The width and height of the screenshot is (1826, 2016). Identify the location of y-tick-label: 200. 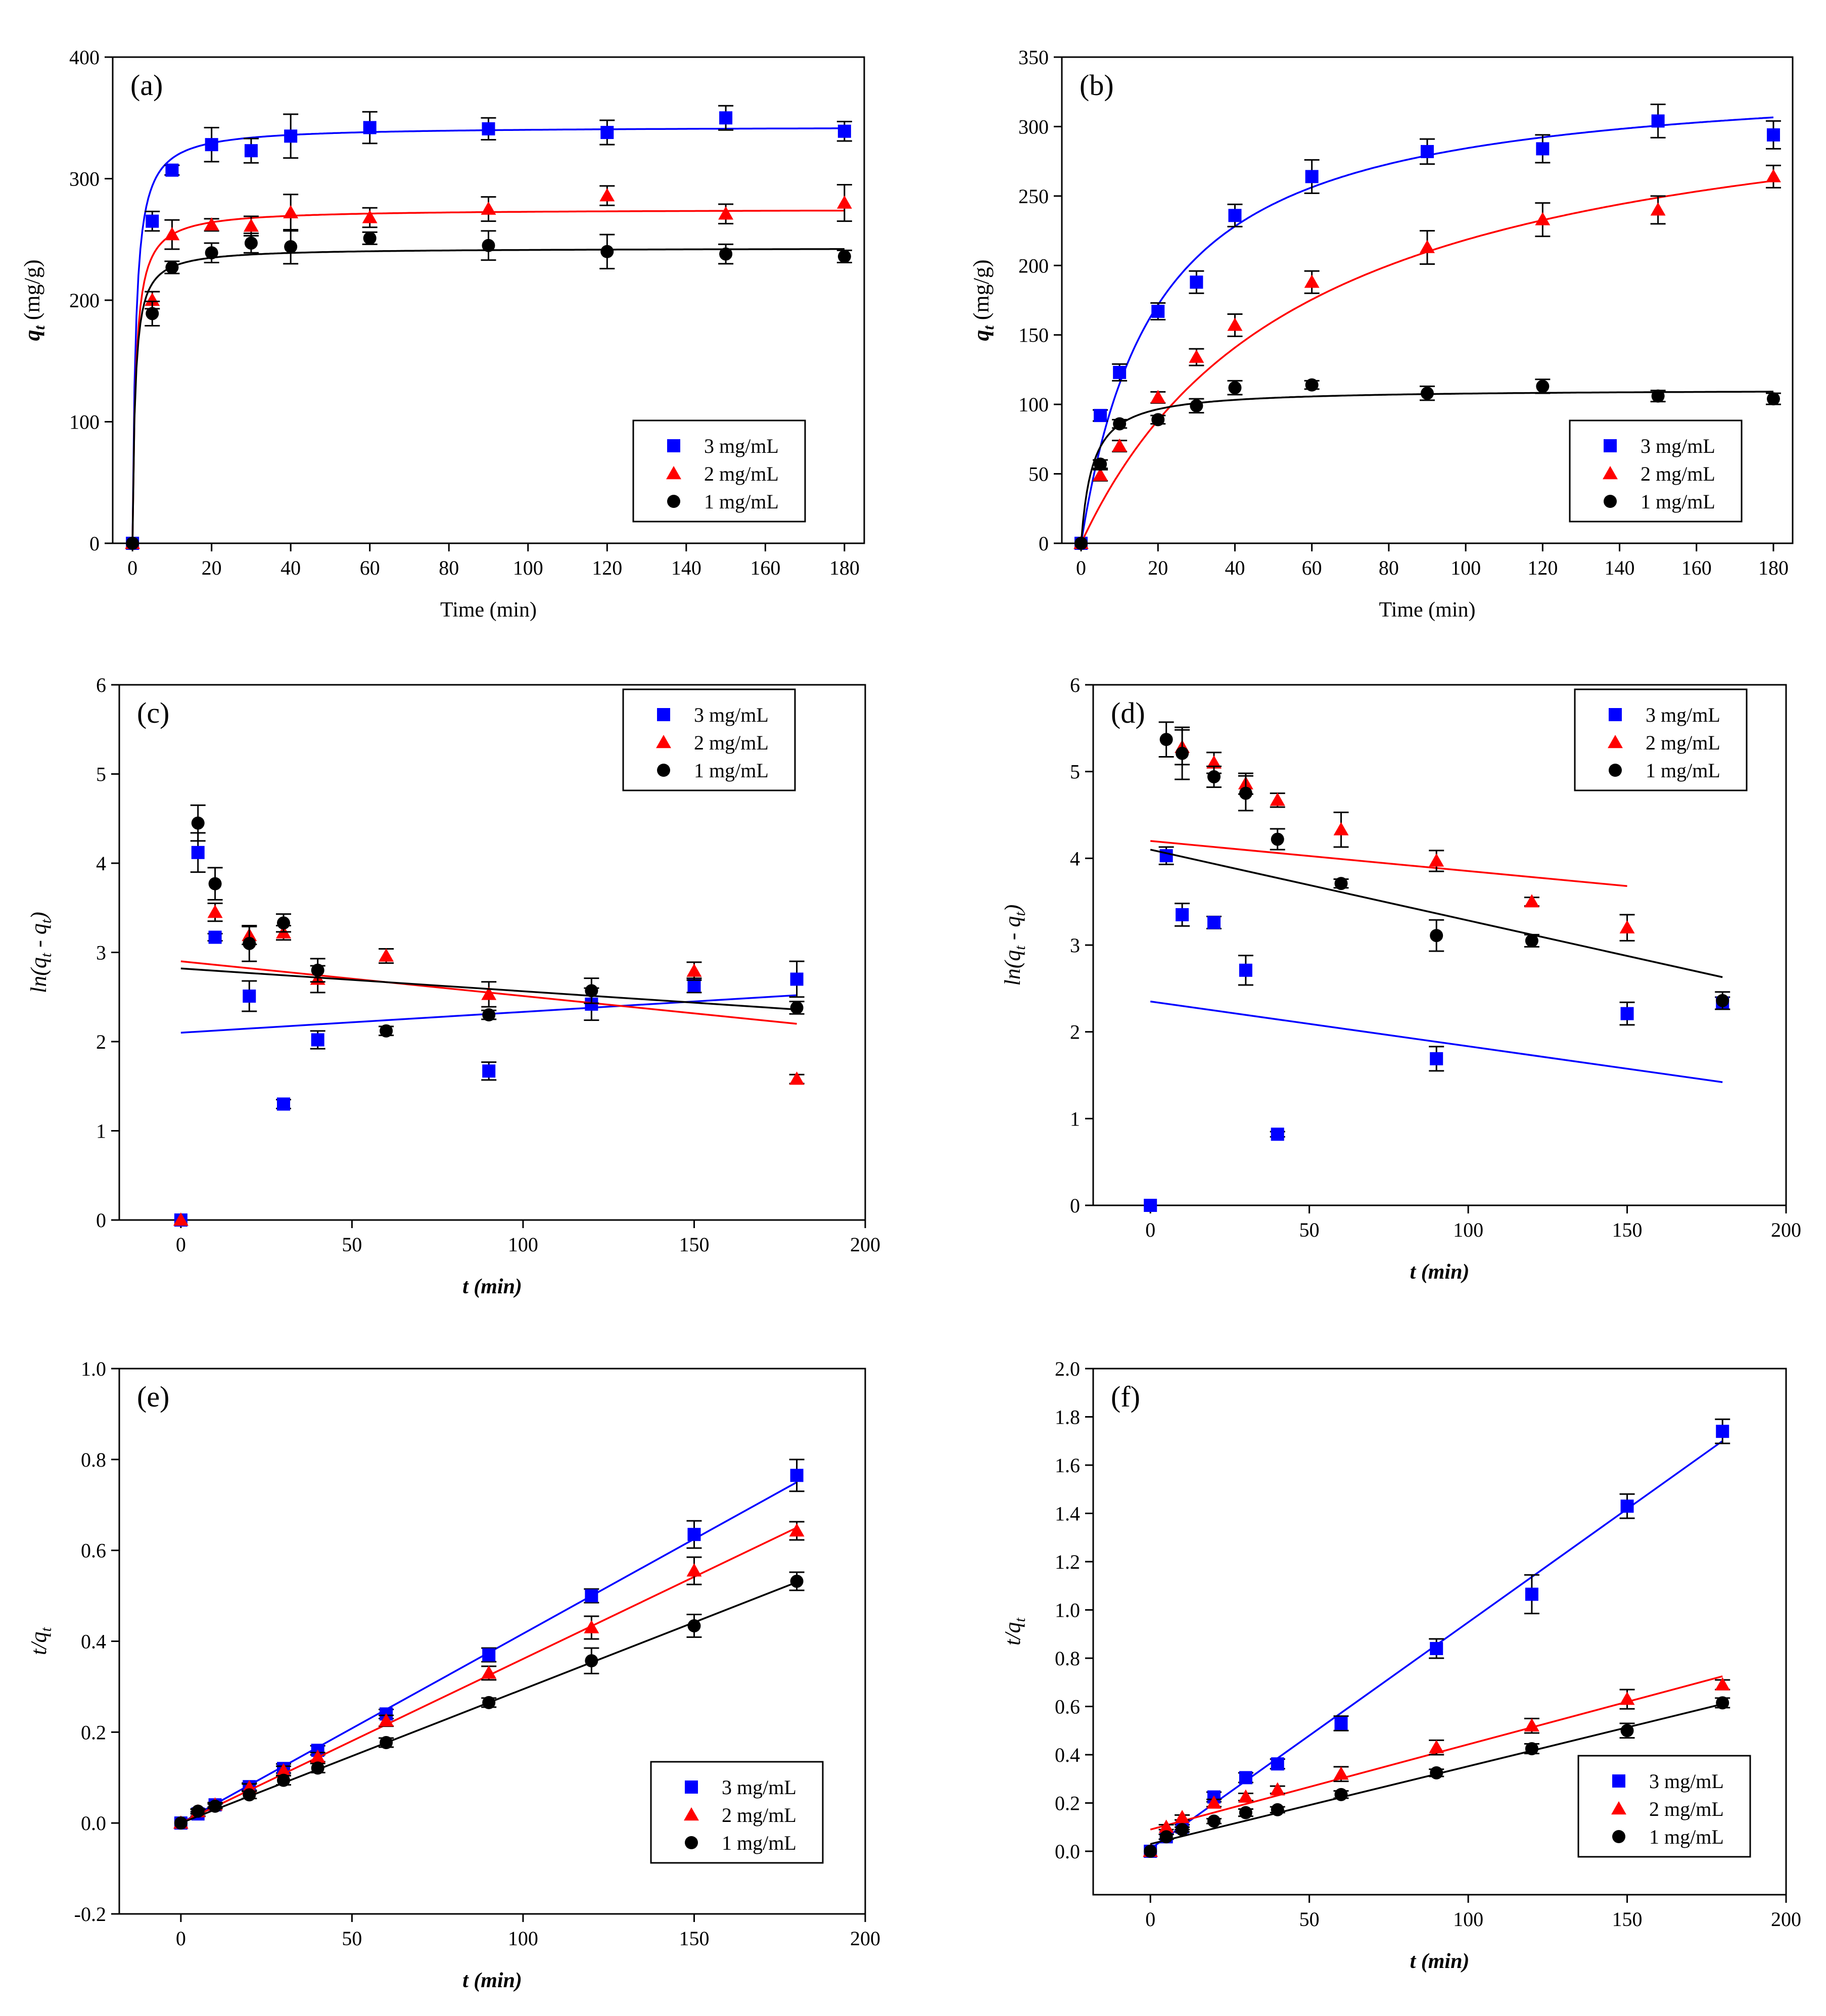
(1033, 265).